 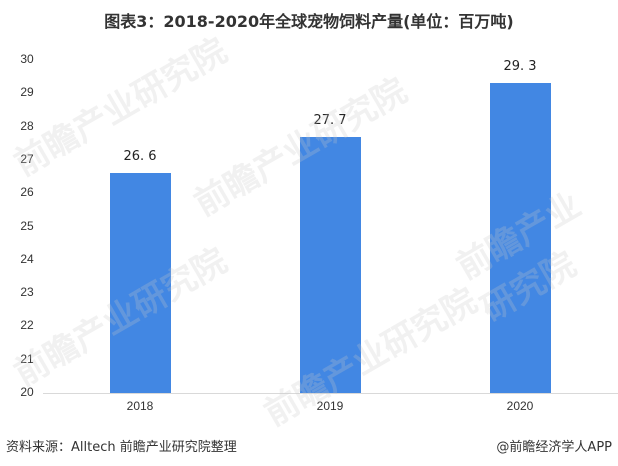 I want to click on y-tick-label: 27, so click(x=27, y=158).